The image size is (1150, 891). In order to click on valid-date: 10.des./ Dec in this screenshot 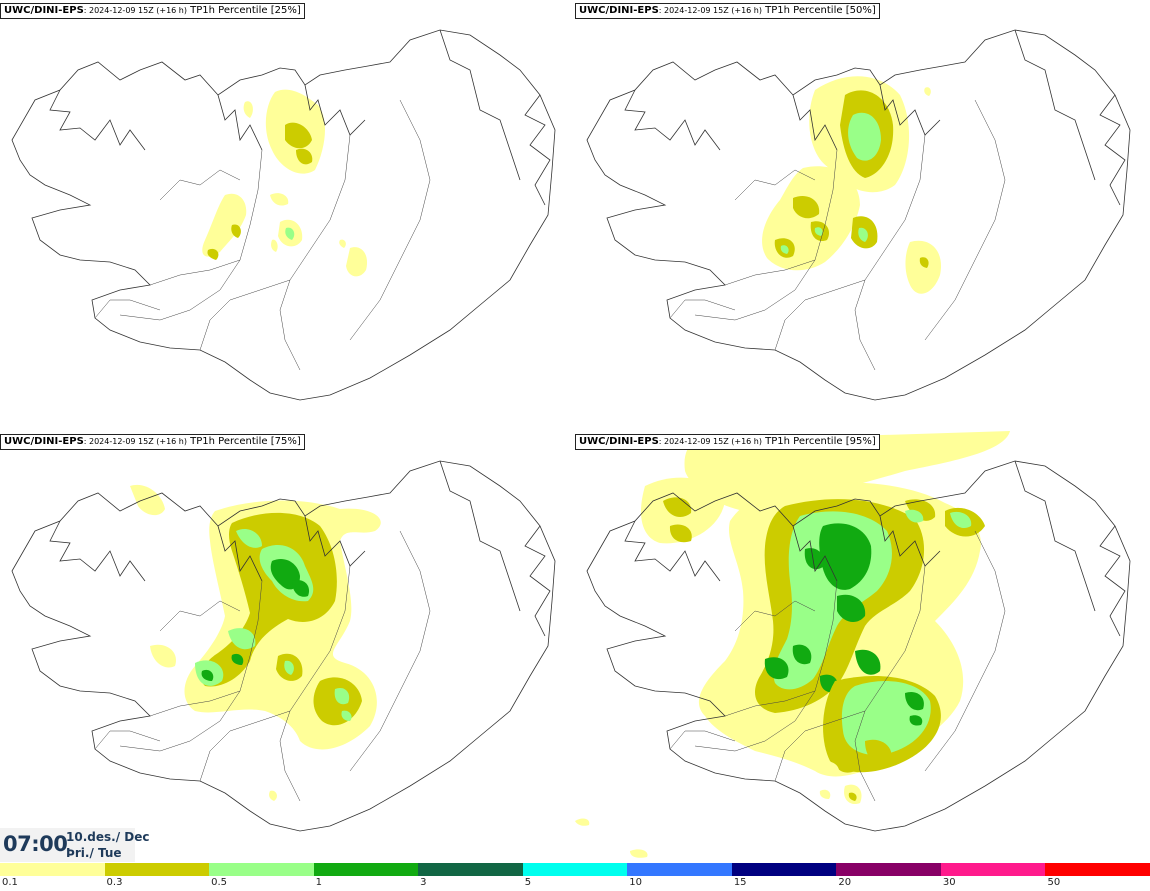, I will do `click(108, 837)`.